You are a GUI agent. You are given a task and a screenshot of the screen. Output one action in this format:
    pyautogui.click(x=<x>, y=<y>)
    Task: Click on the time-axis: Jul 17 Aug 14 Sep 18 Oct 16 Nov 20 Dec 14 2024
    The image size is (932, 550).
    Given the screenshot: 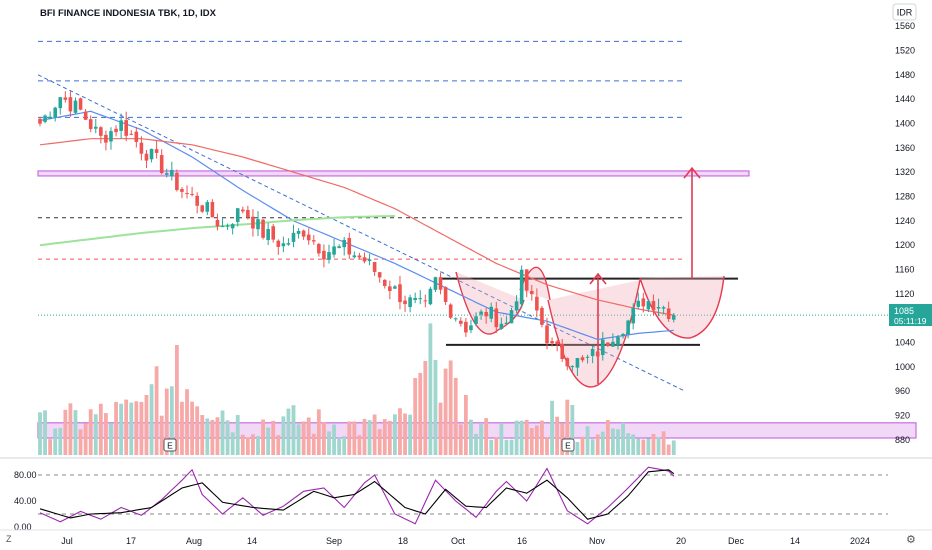 What is the action you would take?
    pyautogui.click(x=466, y=537)
    